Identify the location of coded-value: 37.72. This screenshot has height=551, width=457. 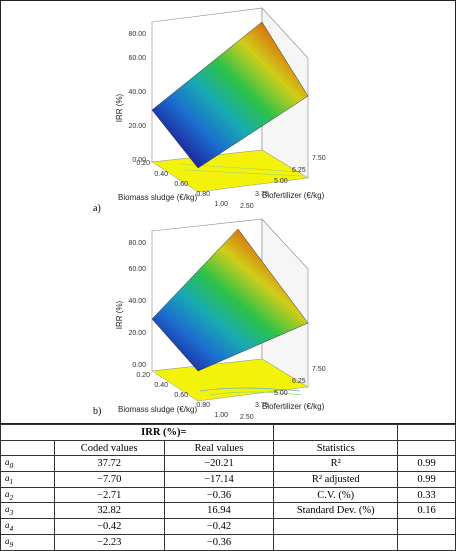
(109, 464).